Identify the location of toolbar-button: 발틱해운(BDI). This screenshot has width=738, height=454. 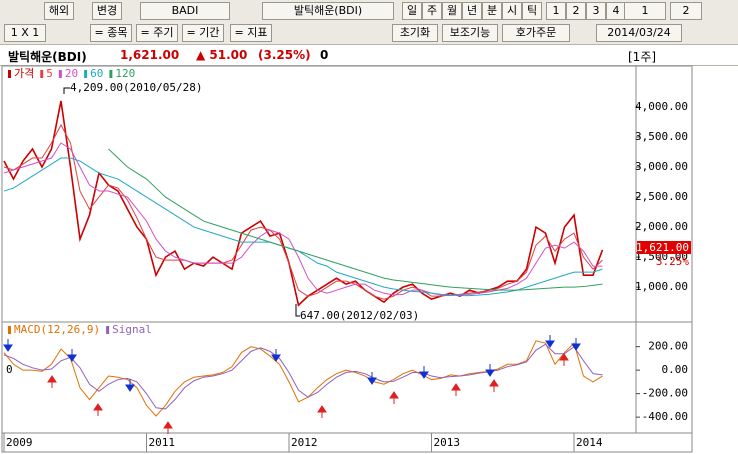
(328, 11).